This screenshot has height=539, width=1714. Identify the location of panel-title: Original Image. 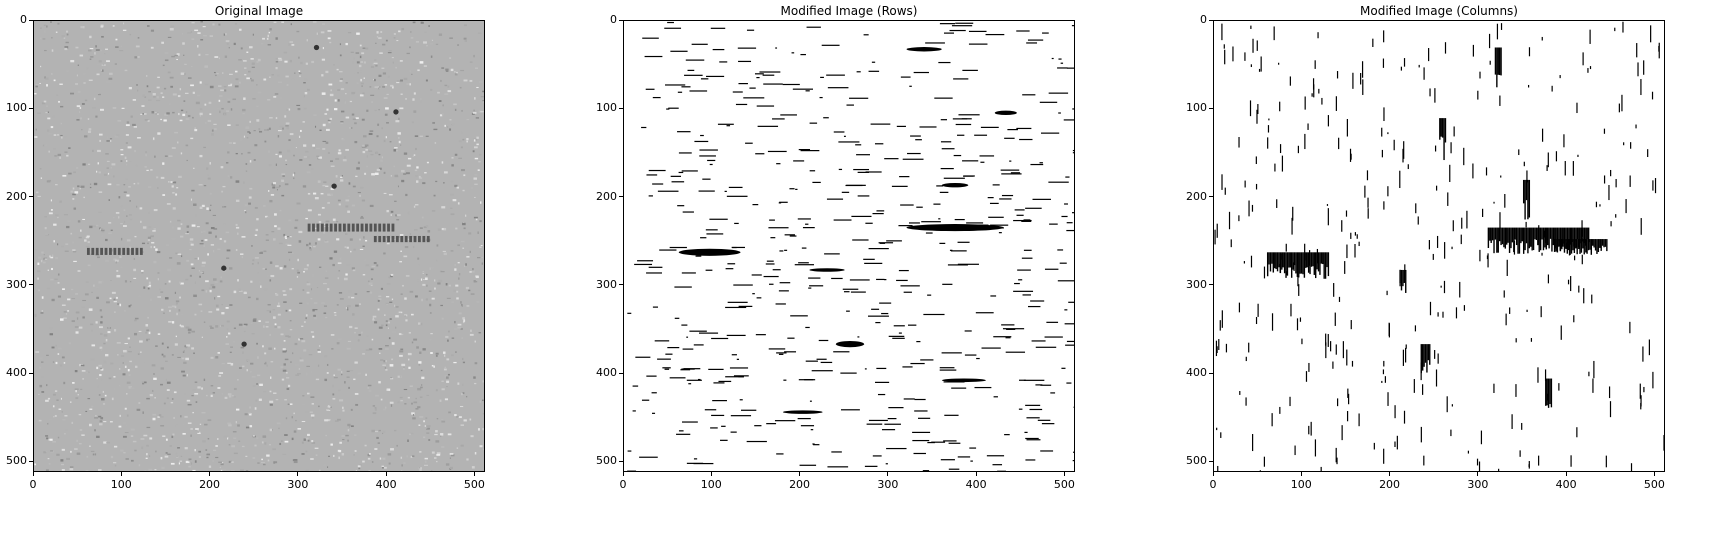
(259, 11).